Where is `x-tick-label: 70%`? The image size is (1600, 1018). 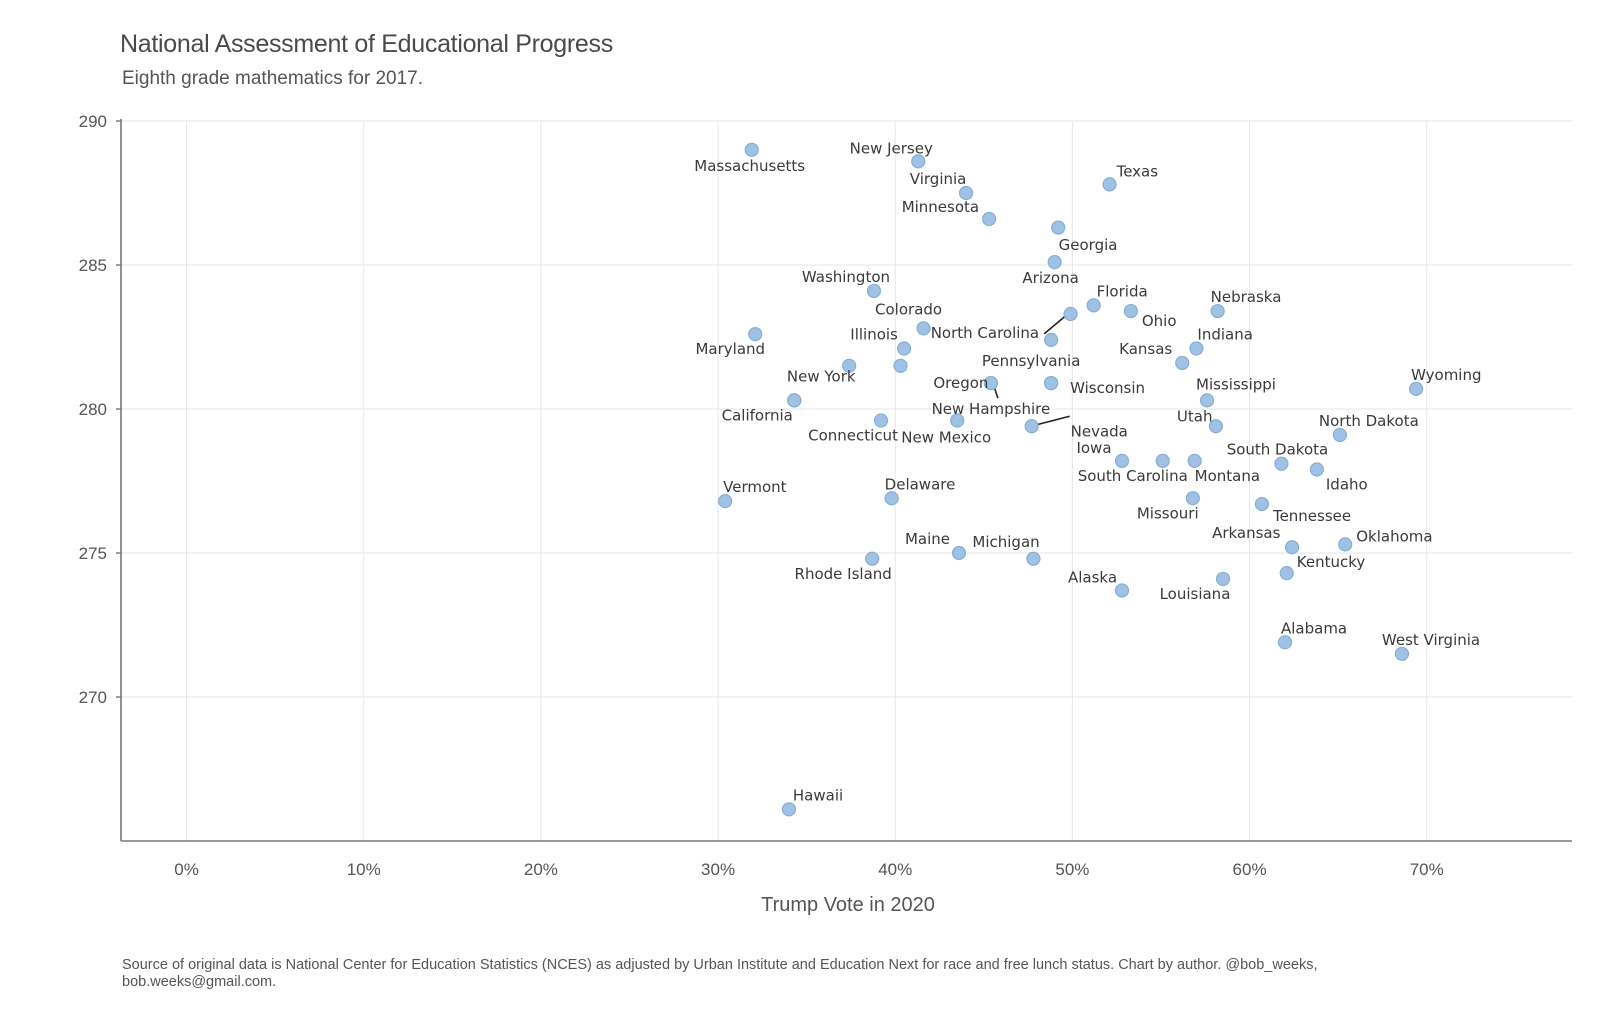 x-tick-label: 70% is located at coordinates (1427, 869).